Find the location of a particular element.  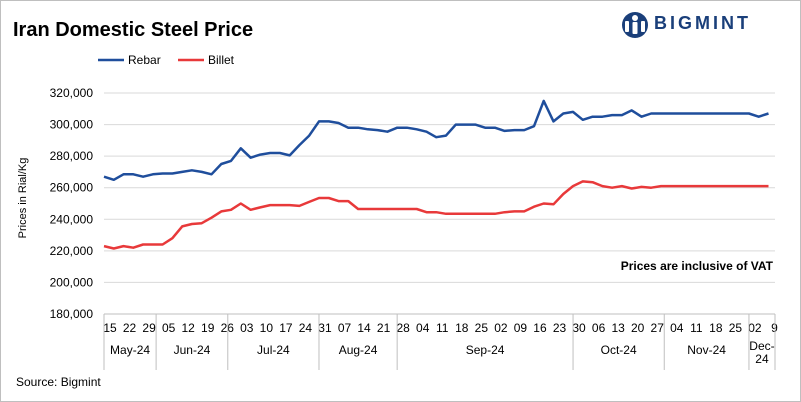

bigmint-logo-icon is located at coordinates (635, 25).